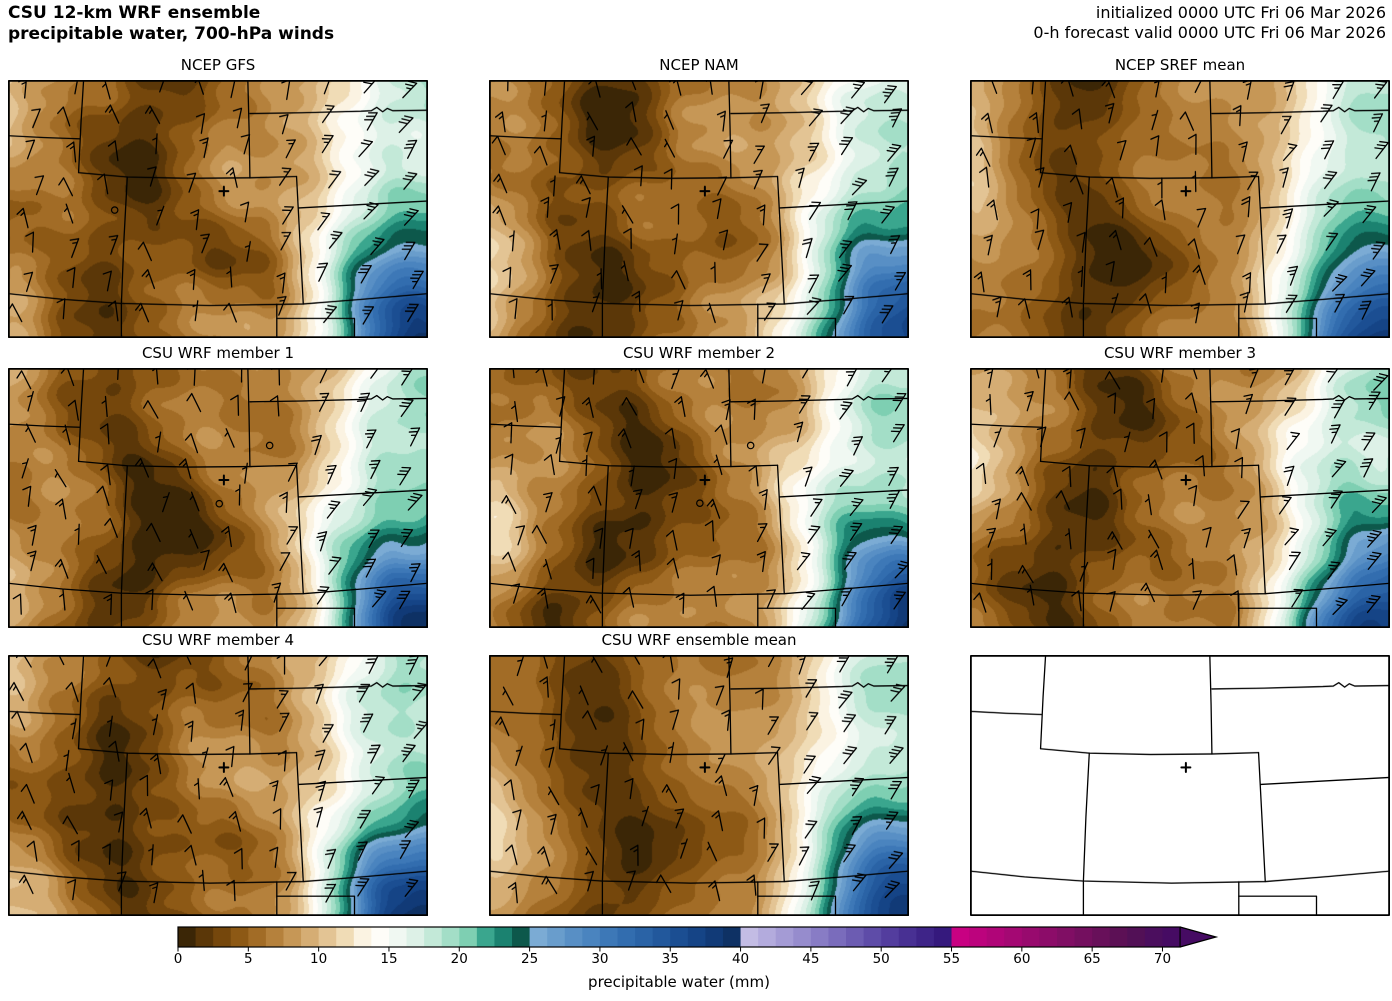  Describe the element at coordinates (670, 959) in the screenshot. I see `colorbar-tick-label: 35` at that location.